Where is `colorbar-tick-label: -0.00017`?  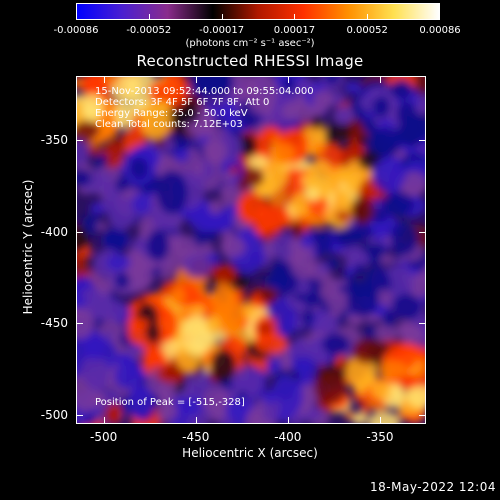 colorbar-tick-label: -0.00017 is located at coordinates (222, 30).